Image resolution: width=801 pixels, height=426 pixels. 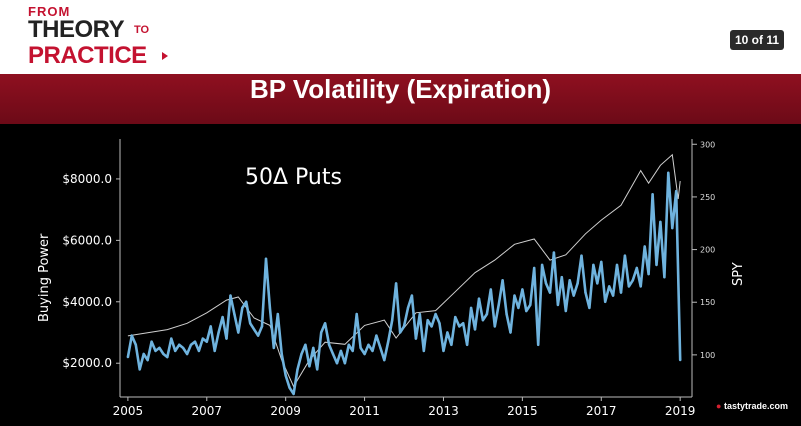 I want to click on y-axis-label: Buying Power, so click(x=44, y=277).